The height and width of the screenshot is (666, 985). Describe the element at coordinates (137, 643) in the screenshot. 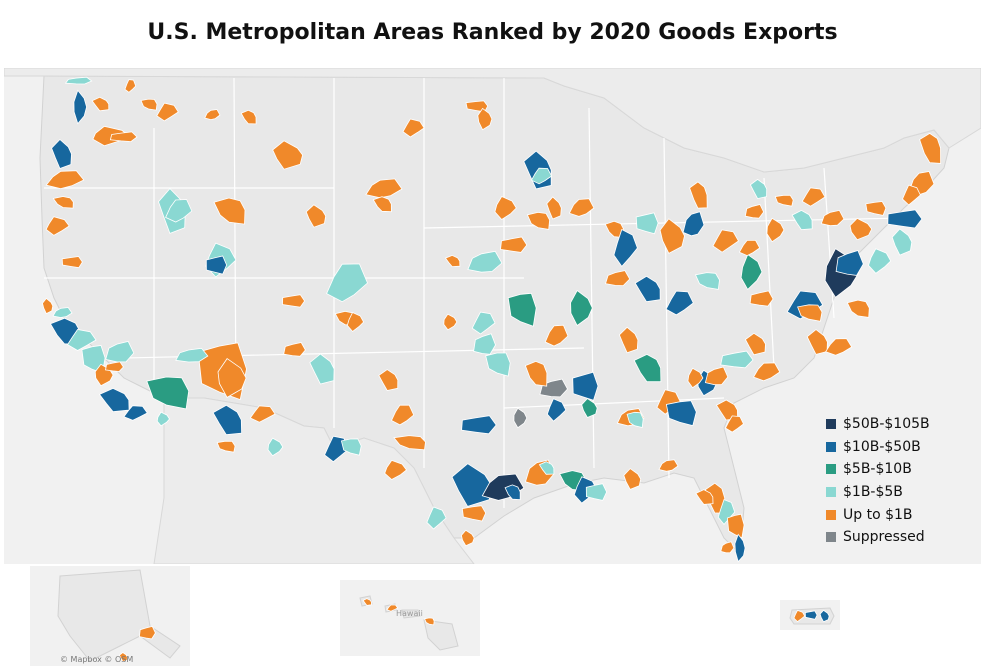

I see `alaska-metros` at that location.